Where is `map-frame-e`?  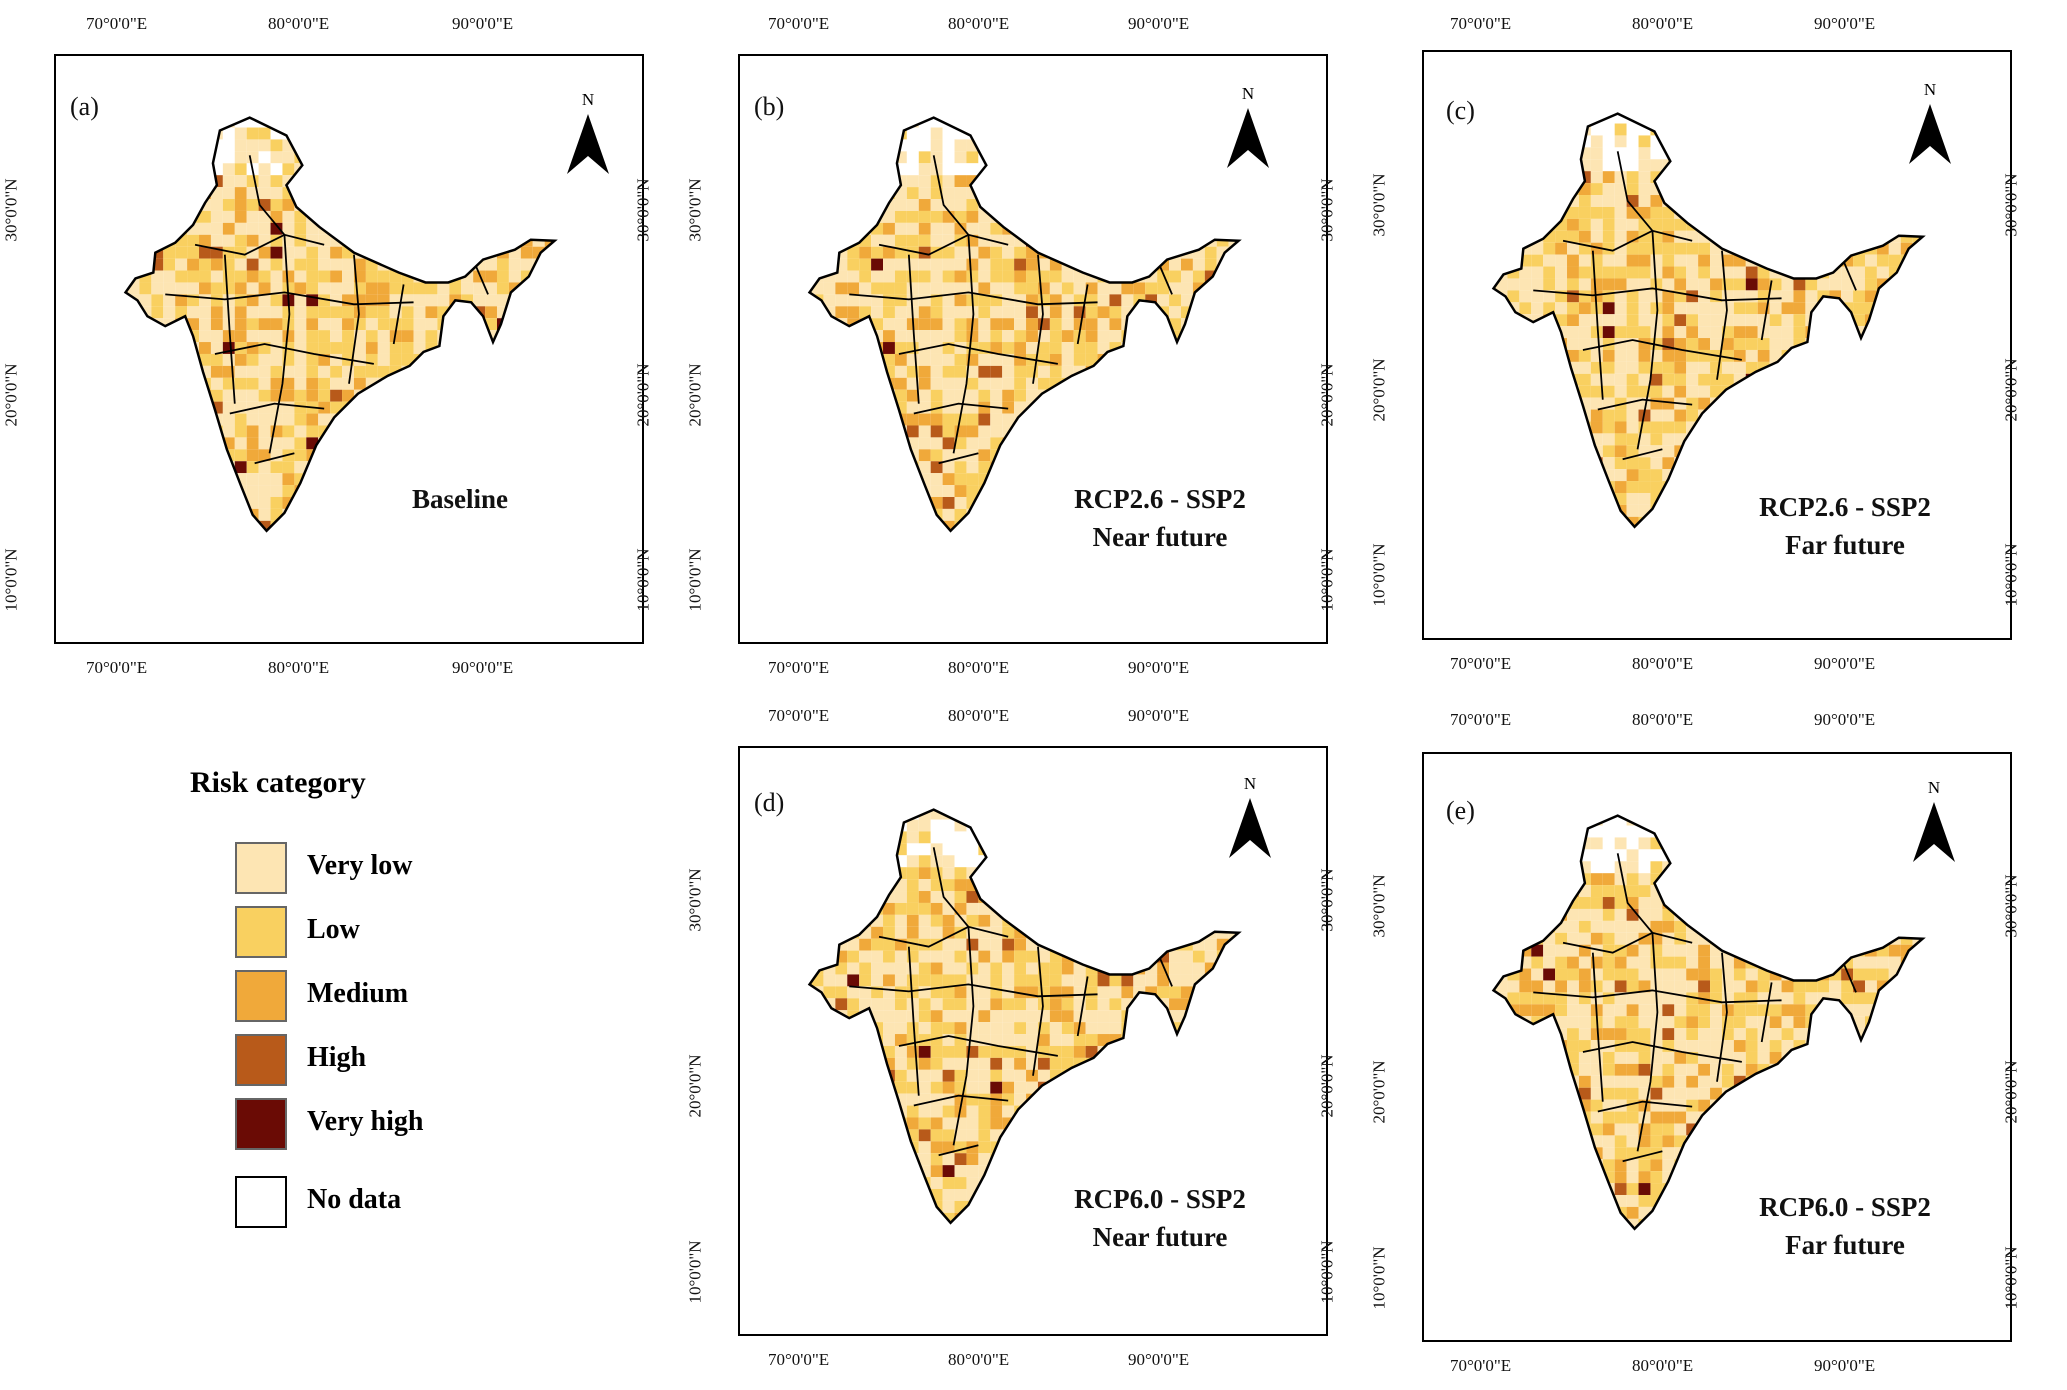
map-frame-e is located at coordinates (1717, 1047).